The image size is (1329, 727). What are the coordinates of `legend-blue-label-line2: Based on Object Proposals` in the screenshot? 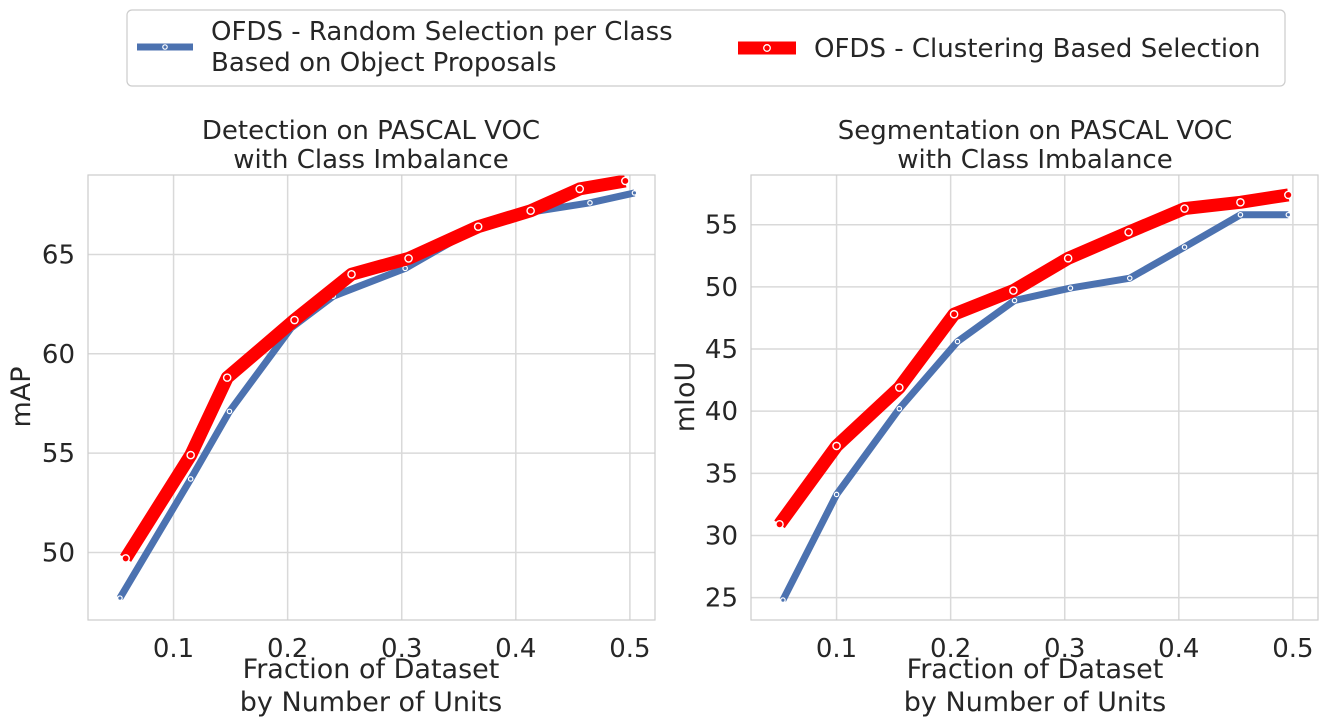 It's located at (384, 63).